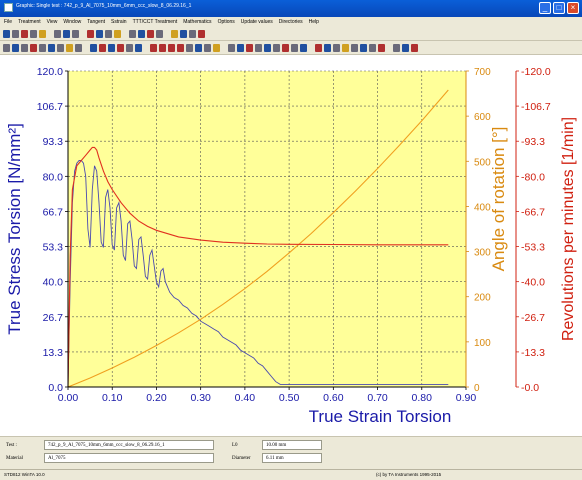 The height and width of the screenshot is (480, 582). Describe the element at coordinates (241, 458) in the screenshot. I see `diameter-label: Diameter` at that location.